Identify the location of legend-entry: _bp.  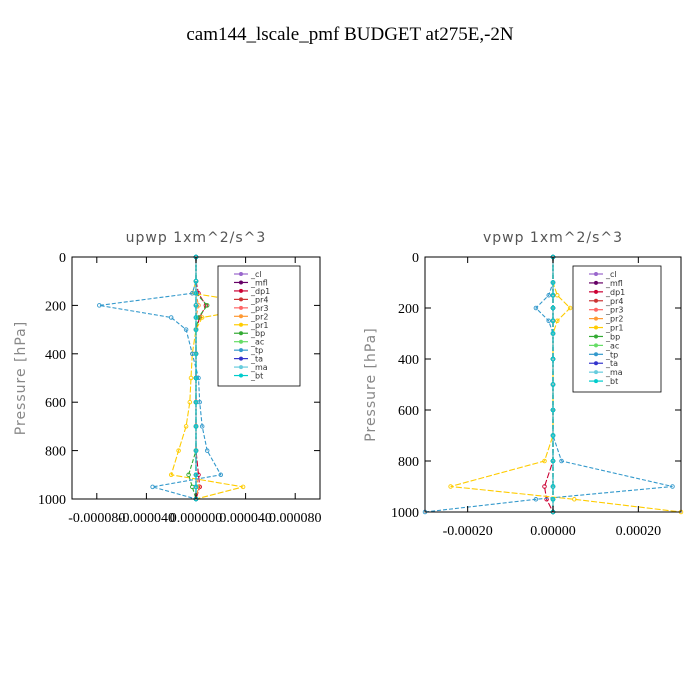
(249, 333).